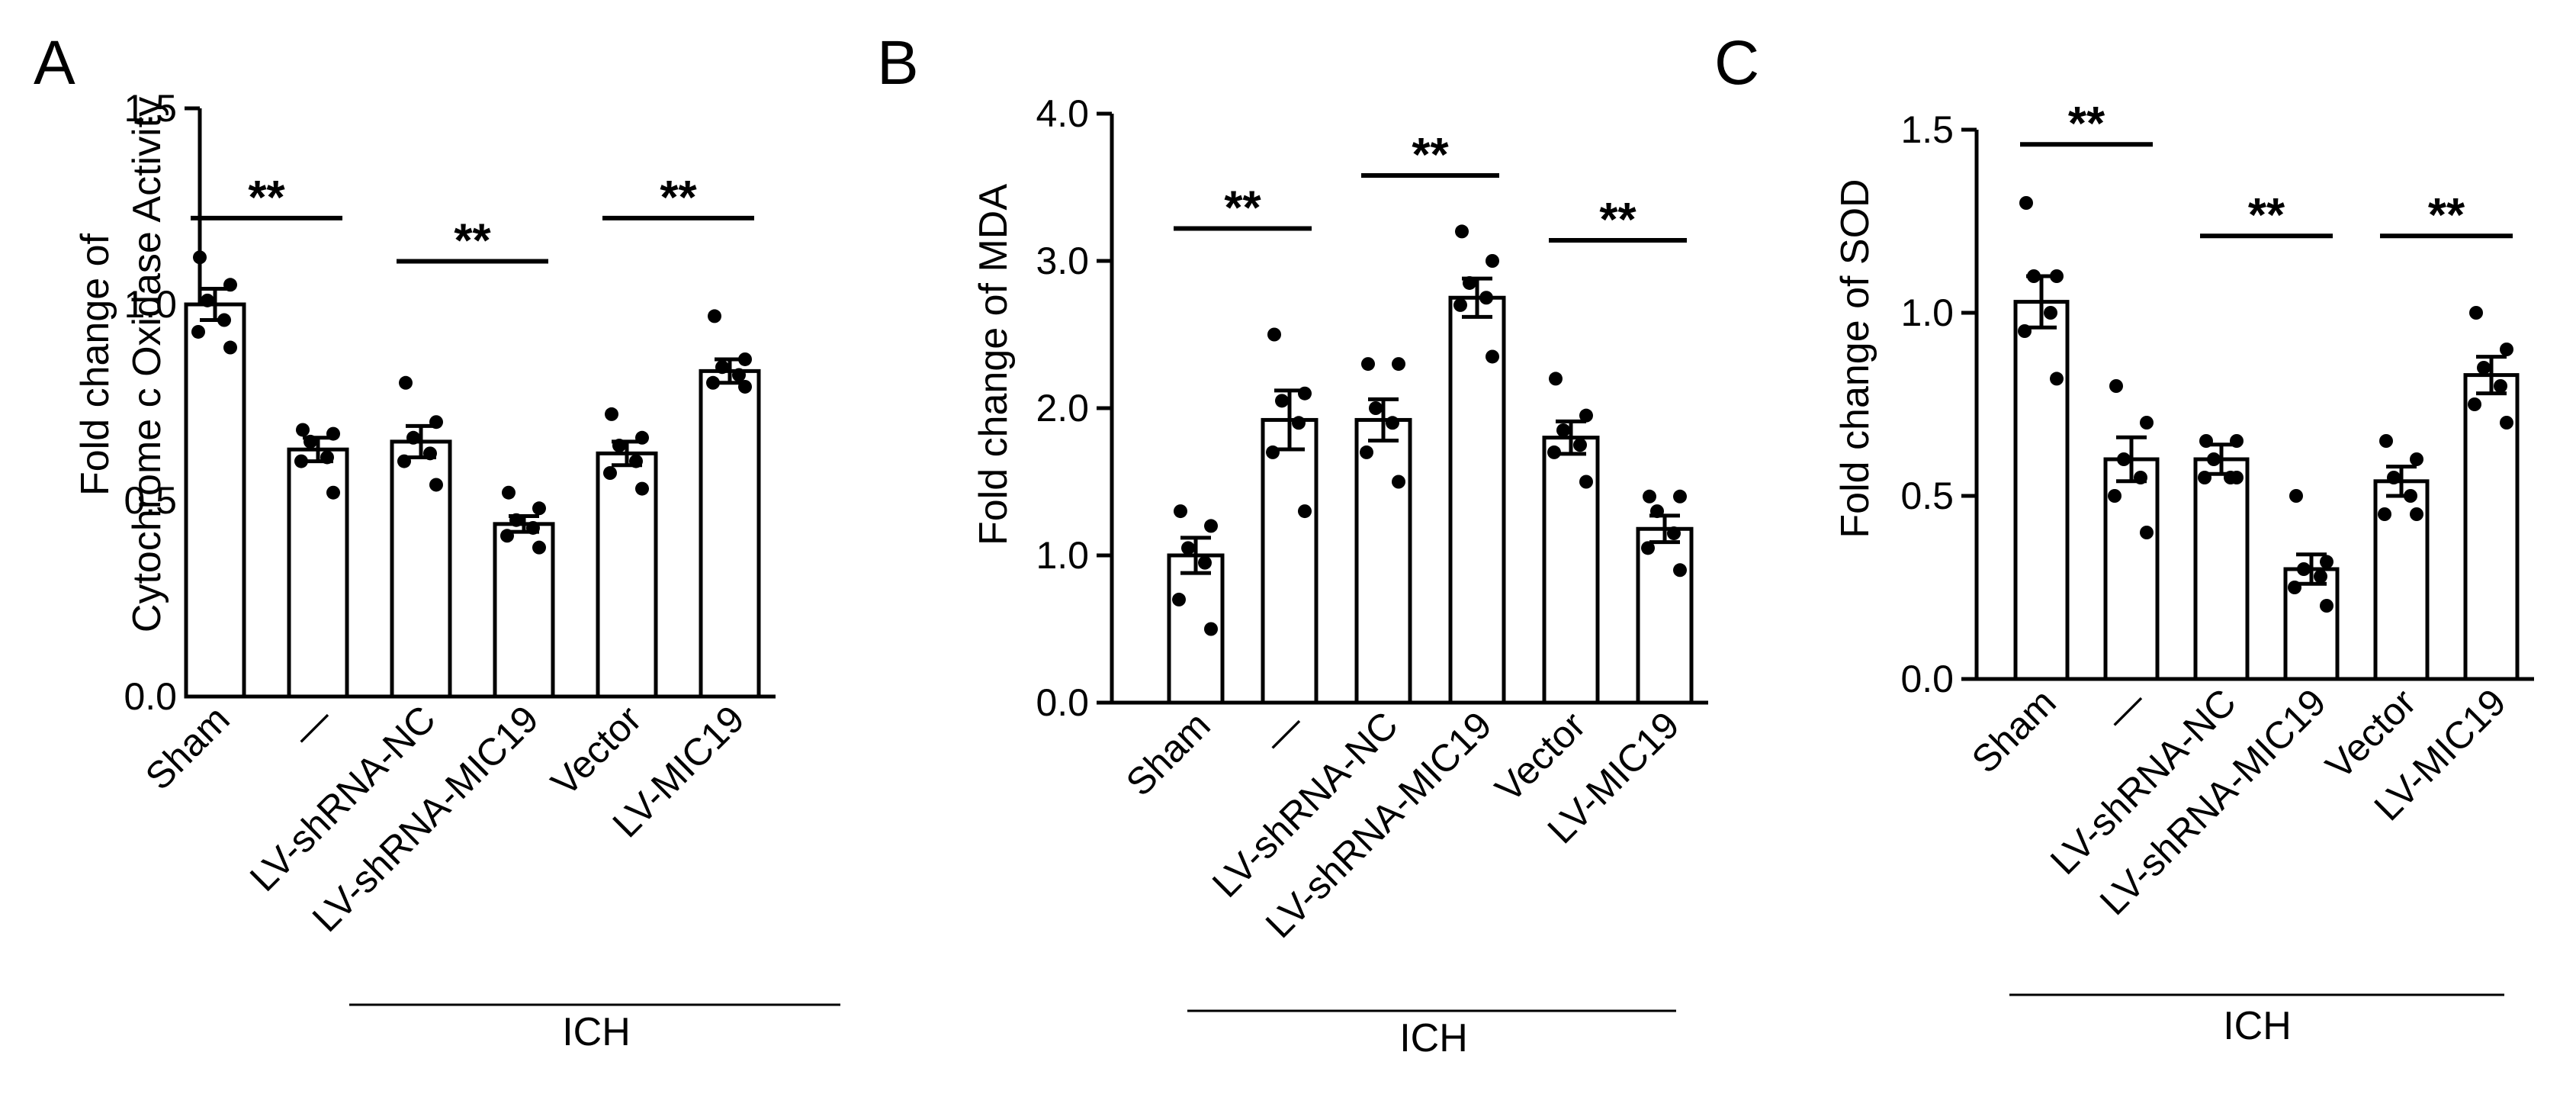  I want to click on group-label-a: ICH, so click(596, 1032).